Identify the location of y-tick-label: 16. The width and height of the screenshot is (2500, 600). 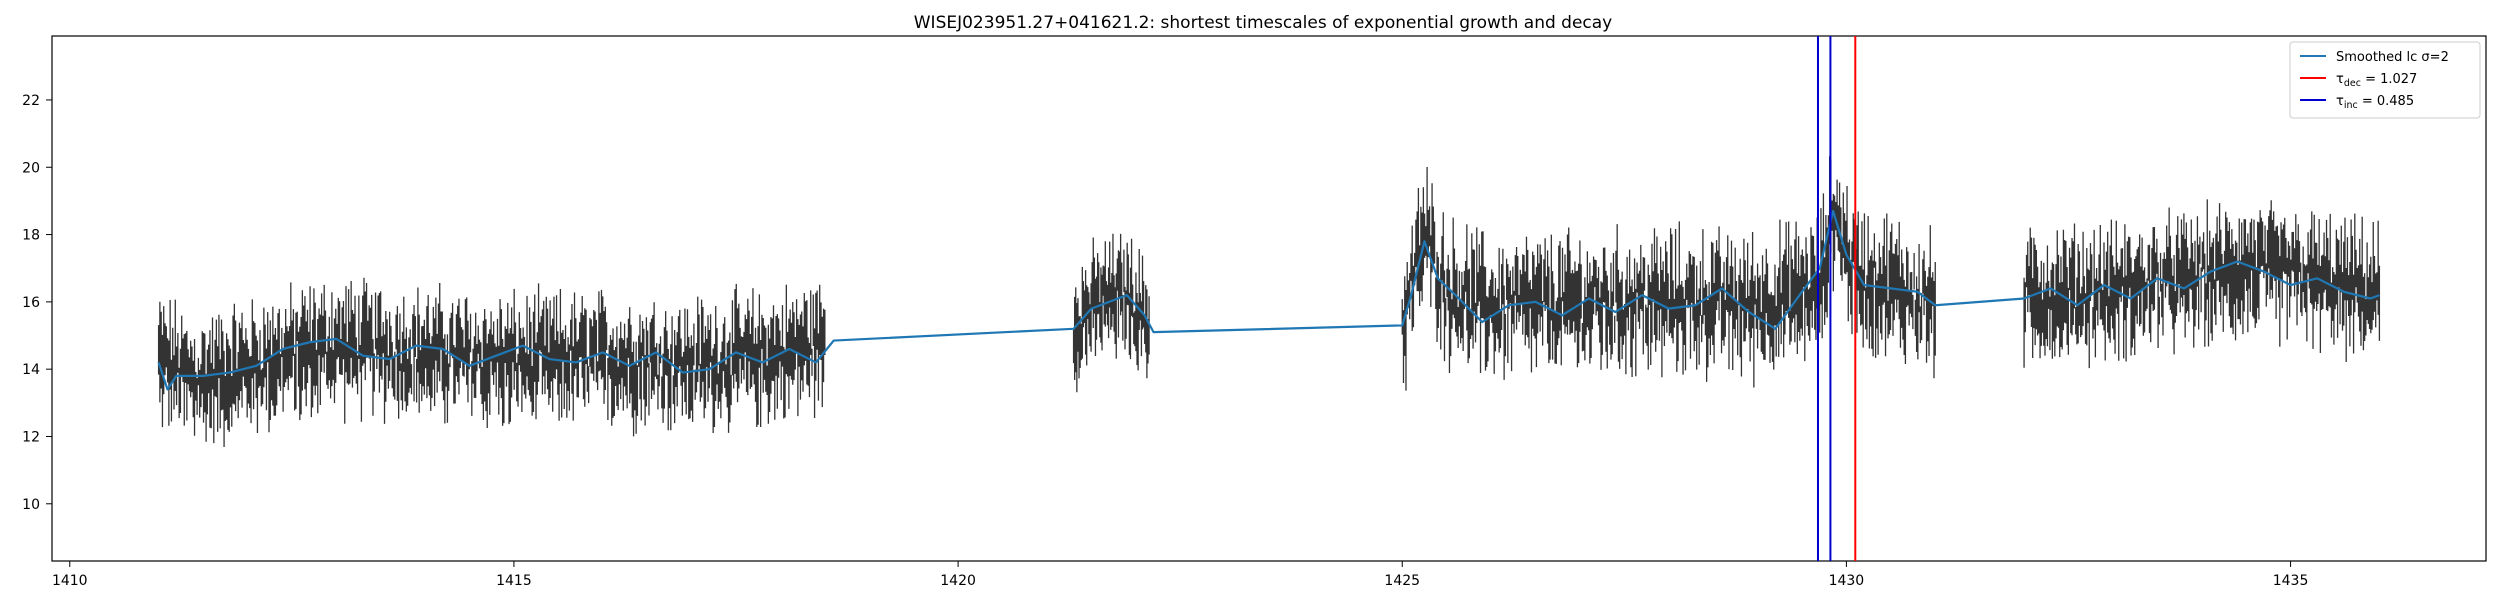
(31, 303).